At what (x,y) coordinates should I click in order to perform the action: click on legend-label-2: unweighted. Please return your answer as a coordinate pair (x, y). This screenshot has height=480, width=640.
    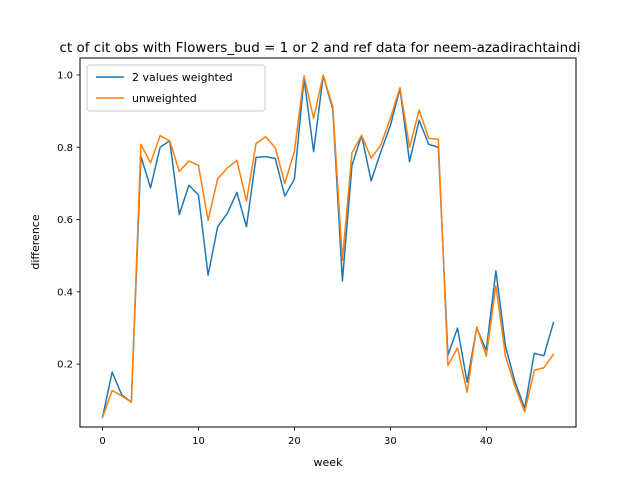
    Looking at the image, I should click on (164, 98).